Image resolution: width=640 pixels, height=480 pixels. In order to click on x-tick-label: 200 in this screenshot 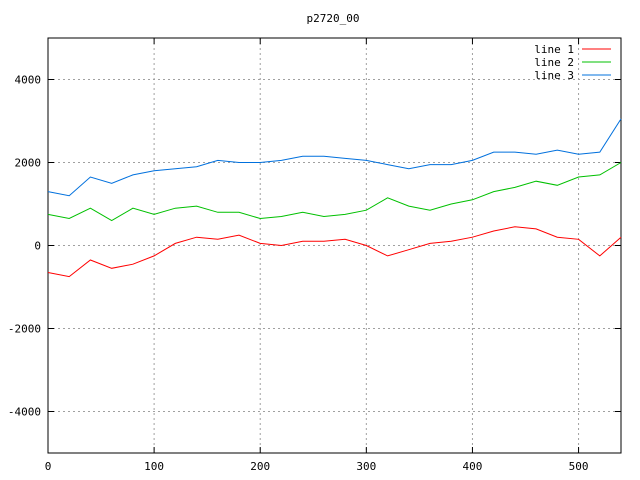, I will do `click(260, 466)`.